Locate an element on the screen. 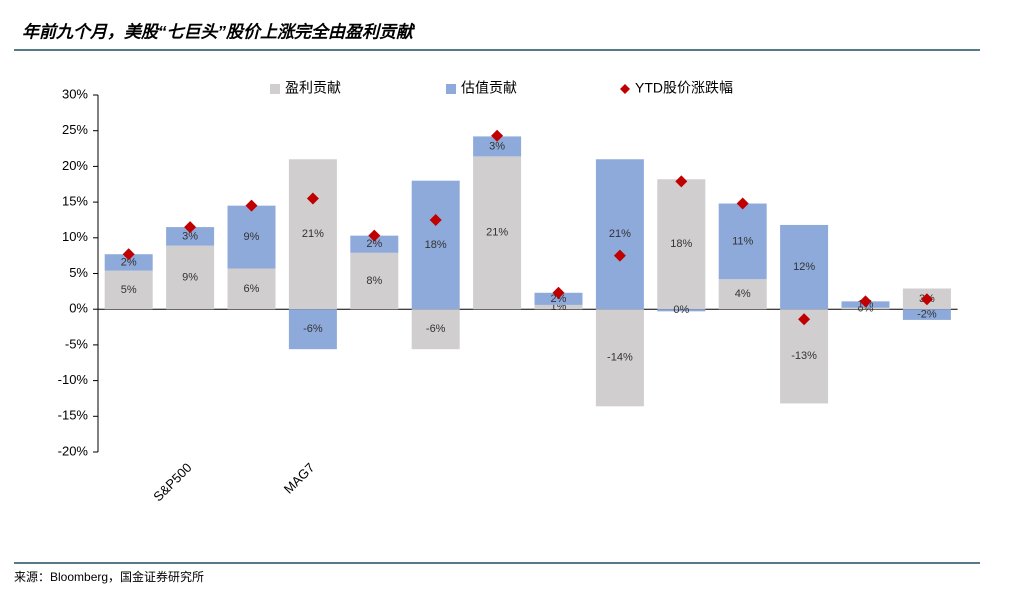 The image size is (1024, 594). value-label: 12% is located at coordinates (804, 267).